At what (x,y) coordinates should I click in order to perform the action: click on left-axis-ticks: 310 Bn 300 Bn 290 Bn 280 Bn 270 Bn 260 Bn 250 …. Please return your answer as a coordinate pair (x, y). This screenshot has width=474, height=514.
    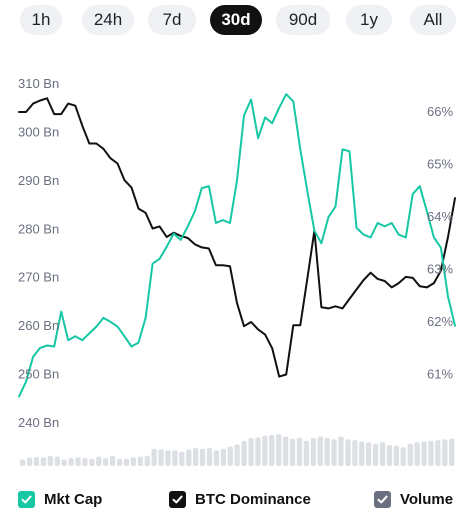
    Looking at the image, I should click on (38, 253).